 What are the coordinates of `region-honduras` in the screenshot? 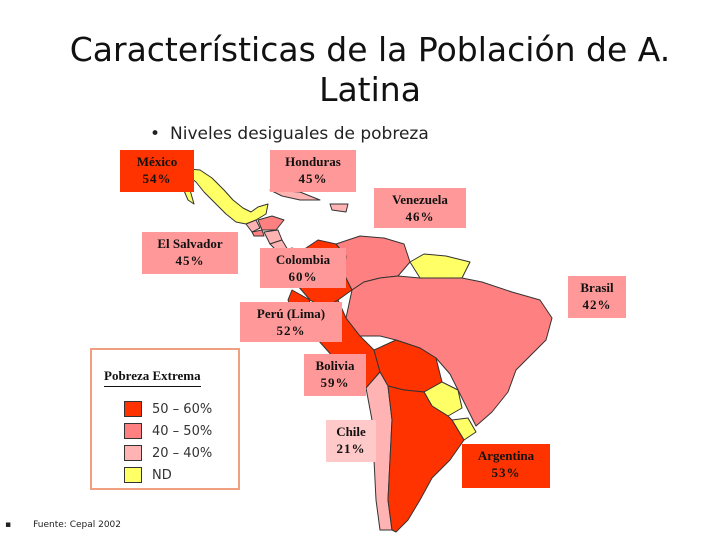 It's located at (271, 223).